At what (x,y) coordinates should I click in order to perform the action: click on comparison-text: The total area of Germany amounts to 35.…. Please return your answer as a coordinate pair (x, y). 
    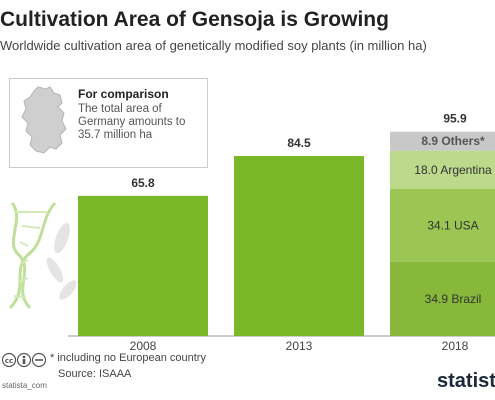
    Looking at the image, I should click on (132, 122).